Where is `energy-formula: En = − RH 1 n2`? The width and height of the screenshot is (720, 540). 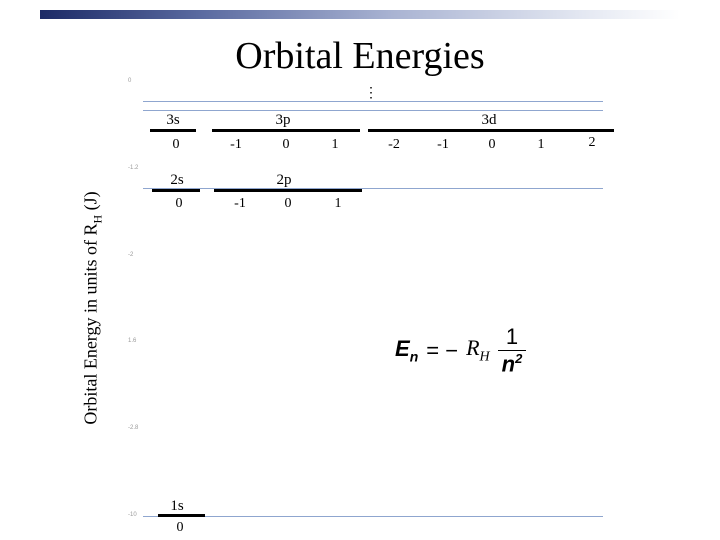 energy-formula: En = − RH 1 n2 is located at coordinates (461, 350).